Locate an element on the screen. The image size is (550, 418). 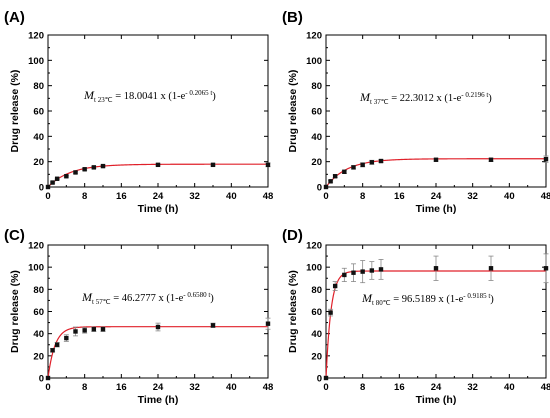
eq-sub: t 37℃ is located at coordinates (379, 102).